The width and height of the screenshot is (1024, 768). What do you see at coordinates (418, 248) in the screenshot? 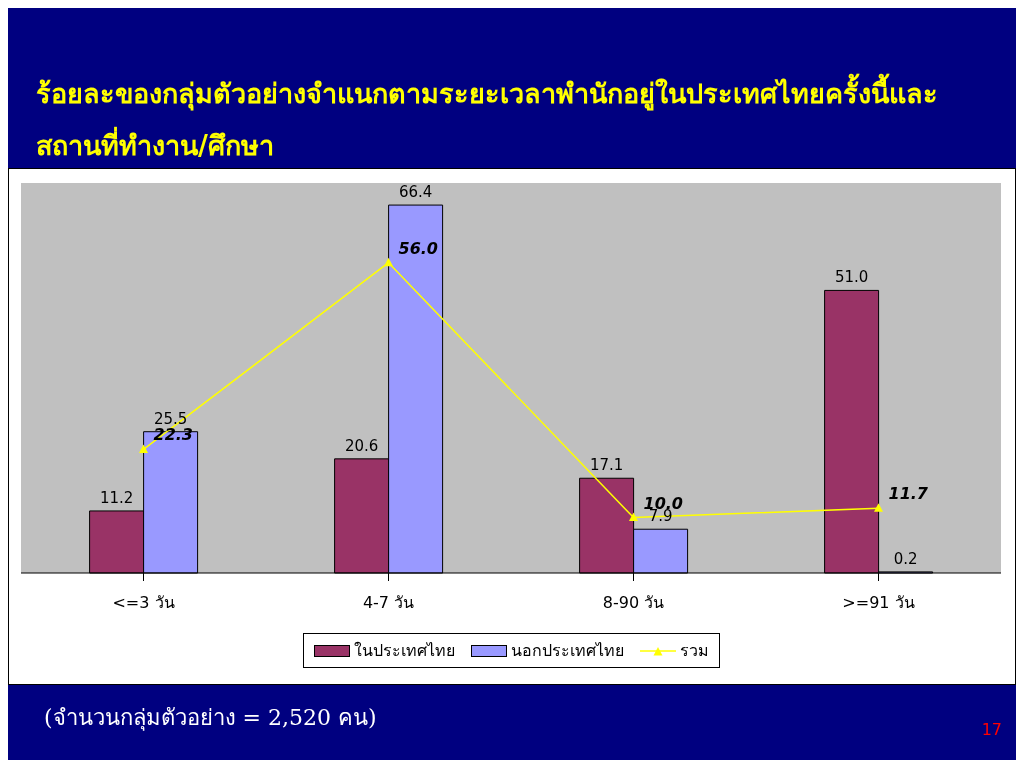
I see `data-label: 56.0` at bounding box center [418, 248].